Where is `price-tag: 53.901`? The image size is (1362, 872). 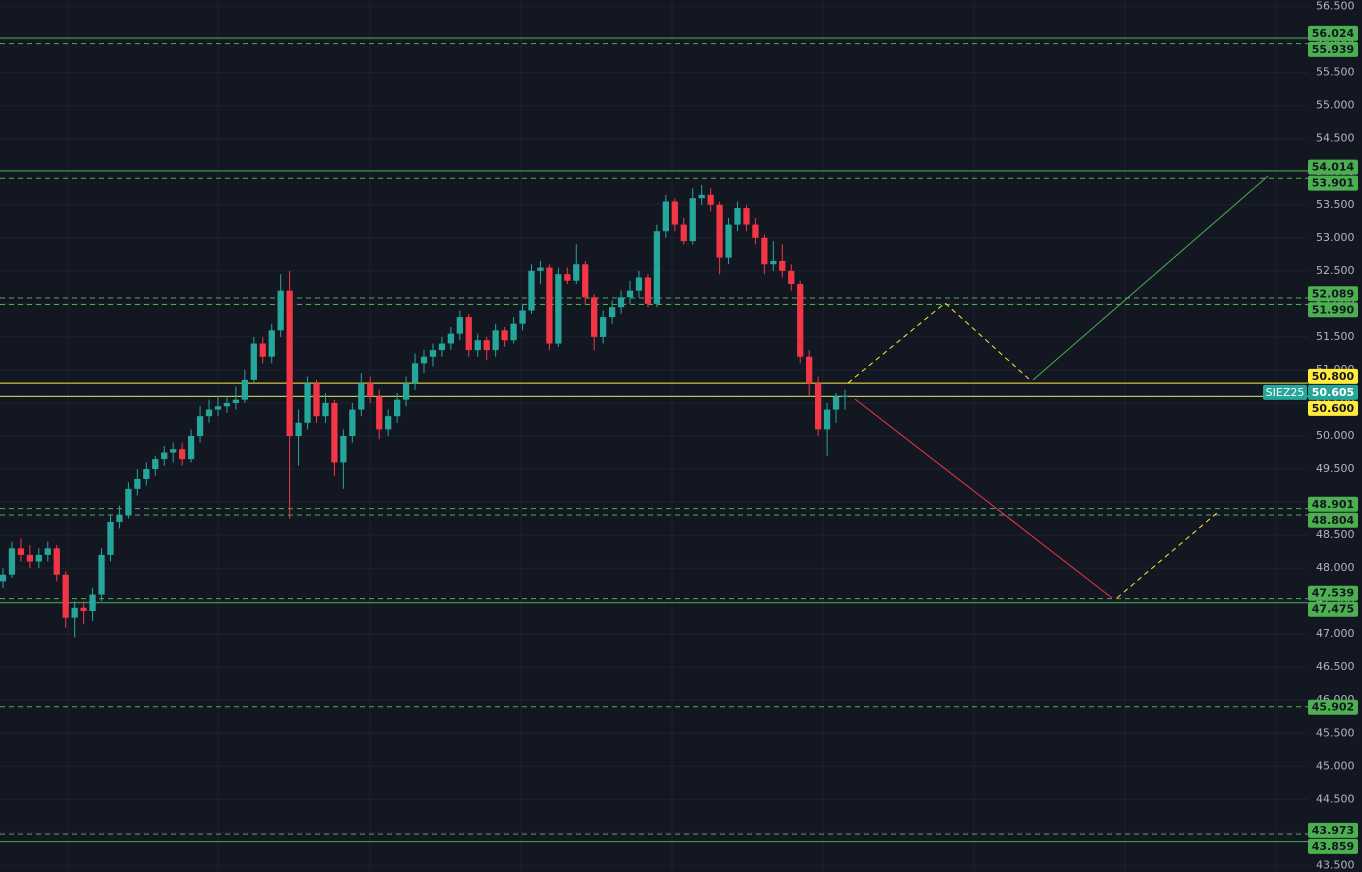
price-tag: 53.901 is located at coordinates (1333, 183).